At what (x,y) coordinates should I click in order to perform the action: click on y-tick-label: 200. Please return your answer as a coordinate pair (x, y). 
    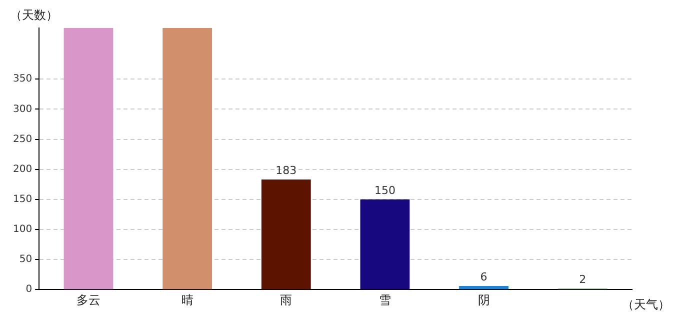
    Looking at the image, I should click on (22, 169).